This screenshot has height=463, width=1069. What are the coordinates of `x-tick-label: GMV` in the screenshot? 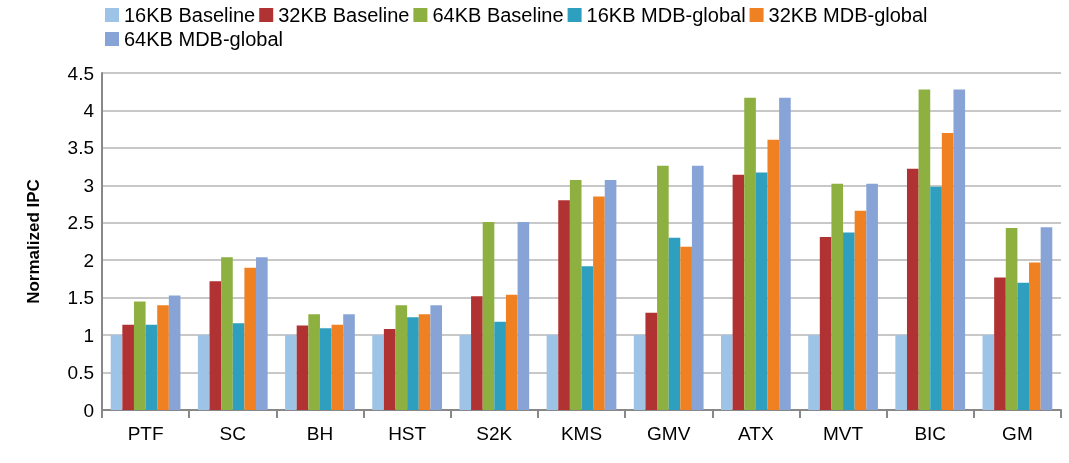 It's located at (669, 433).